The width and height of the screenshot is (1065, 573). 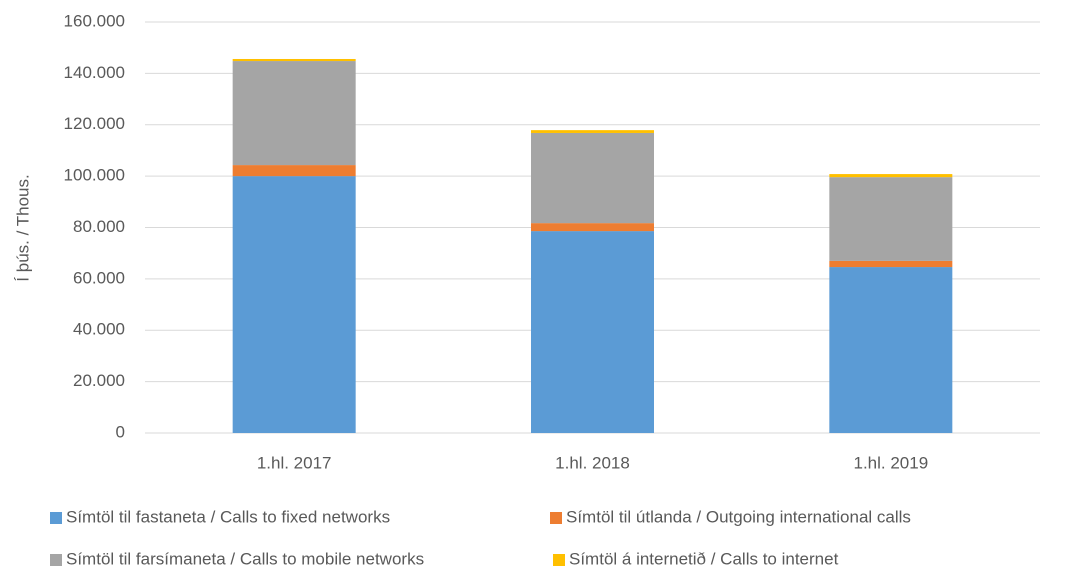 I want to click on x-tick-label: 1.hl. 2017, so click(x=294, y=462).